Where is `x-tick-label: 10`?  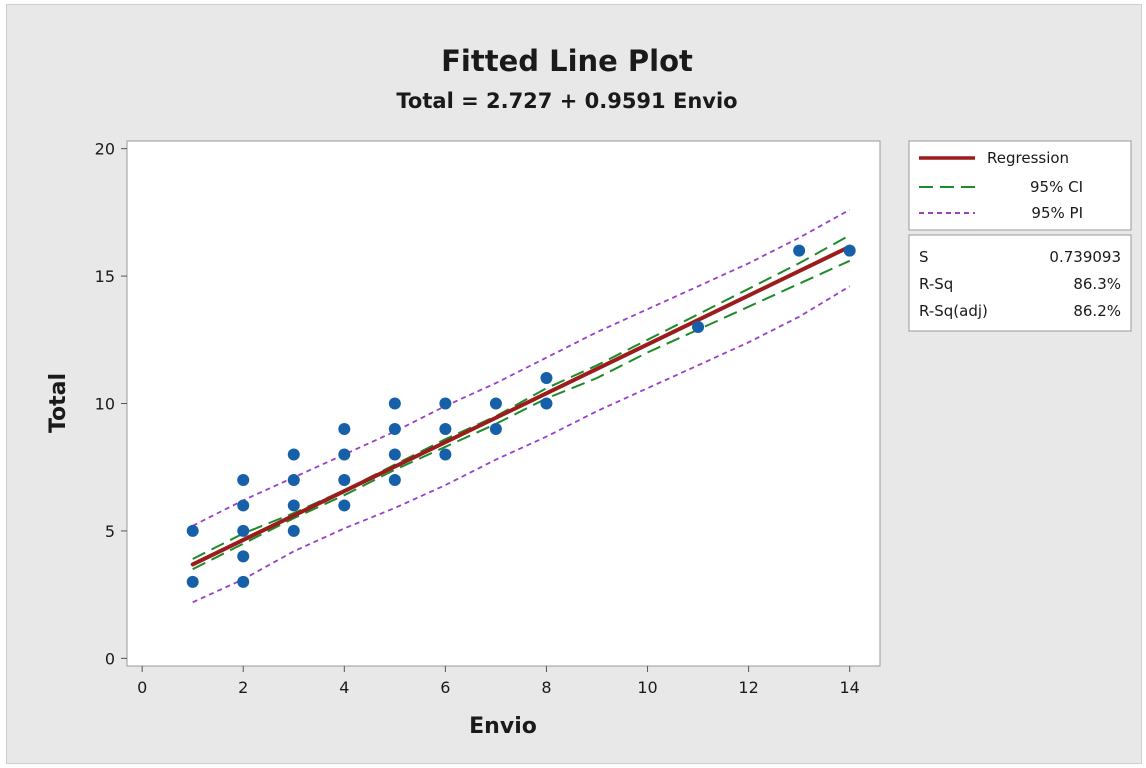 x-tick-label: 10 is located at coordinates (647, 687).